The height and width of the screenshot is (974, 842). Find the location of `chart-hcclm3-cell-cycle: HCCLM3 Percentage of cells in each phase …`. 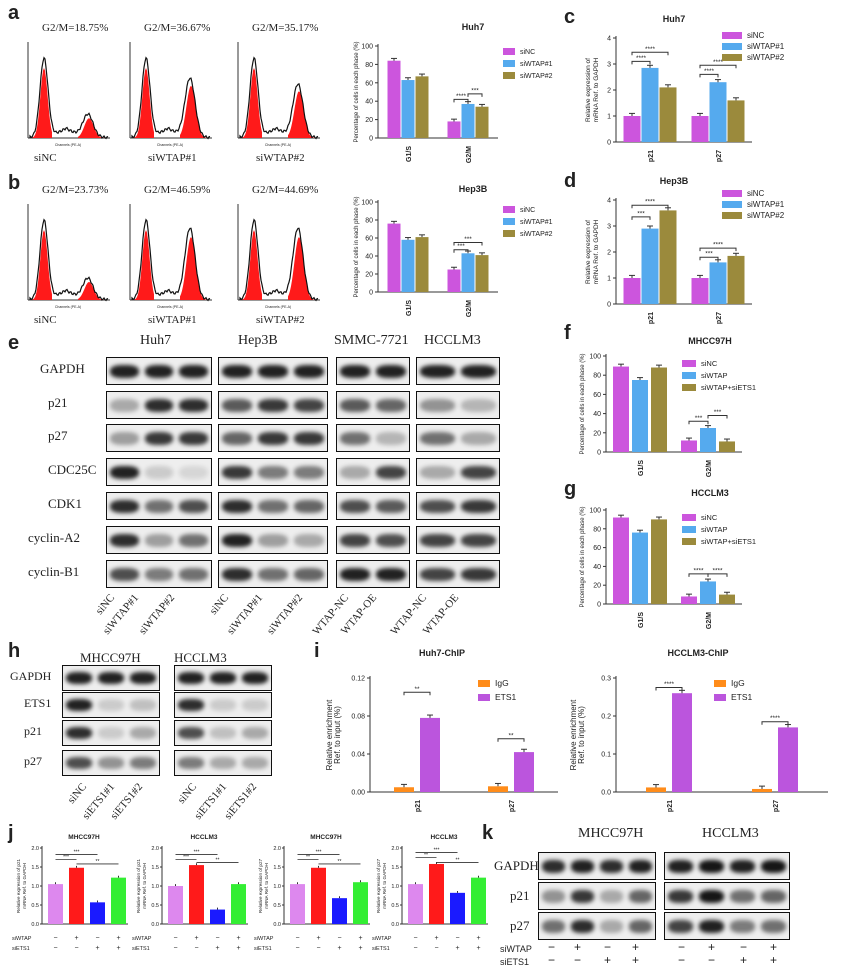

chart-hcclm3-cell-cycle: HCCLM3 Percentage of cells in each phase … is located at coordinates (668, 558).